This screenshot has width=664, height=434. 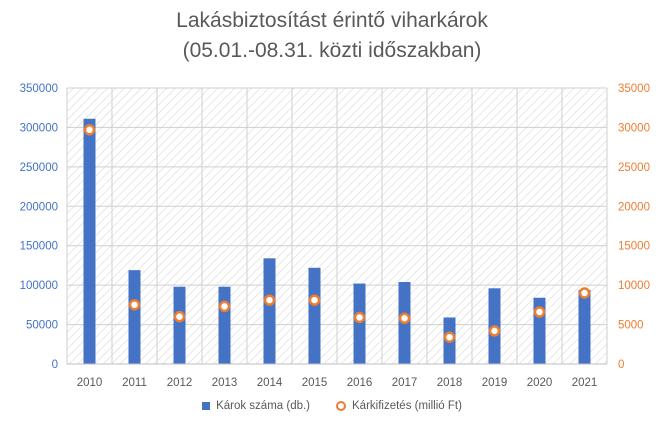 What do you see at coordinates (634, 168) in the screenshot?
I see `y-right-tick-label: 25000` at bounding box center [634, 168].